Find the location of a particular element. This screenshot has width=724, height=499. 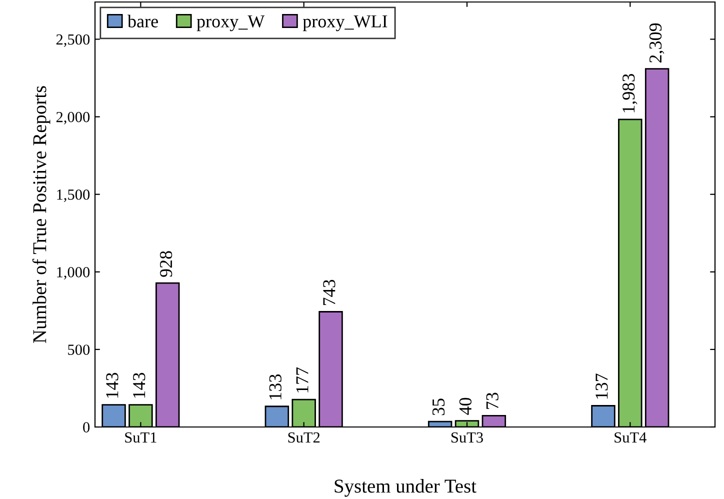

x-tick-label: SuT1 is located at coordinates (140, 437).